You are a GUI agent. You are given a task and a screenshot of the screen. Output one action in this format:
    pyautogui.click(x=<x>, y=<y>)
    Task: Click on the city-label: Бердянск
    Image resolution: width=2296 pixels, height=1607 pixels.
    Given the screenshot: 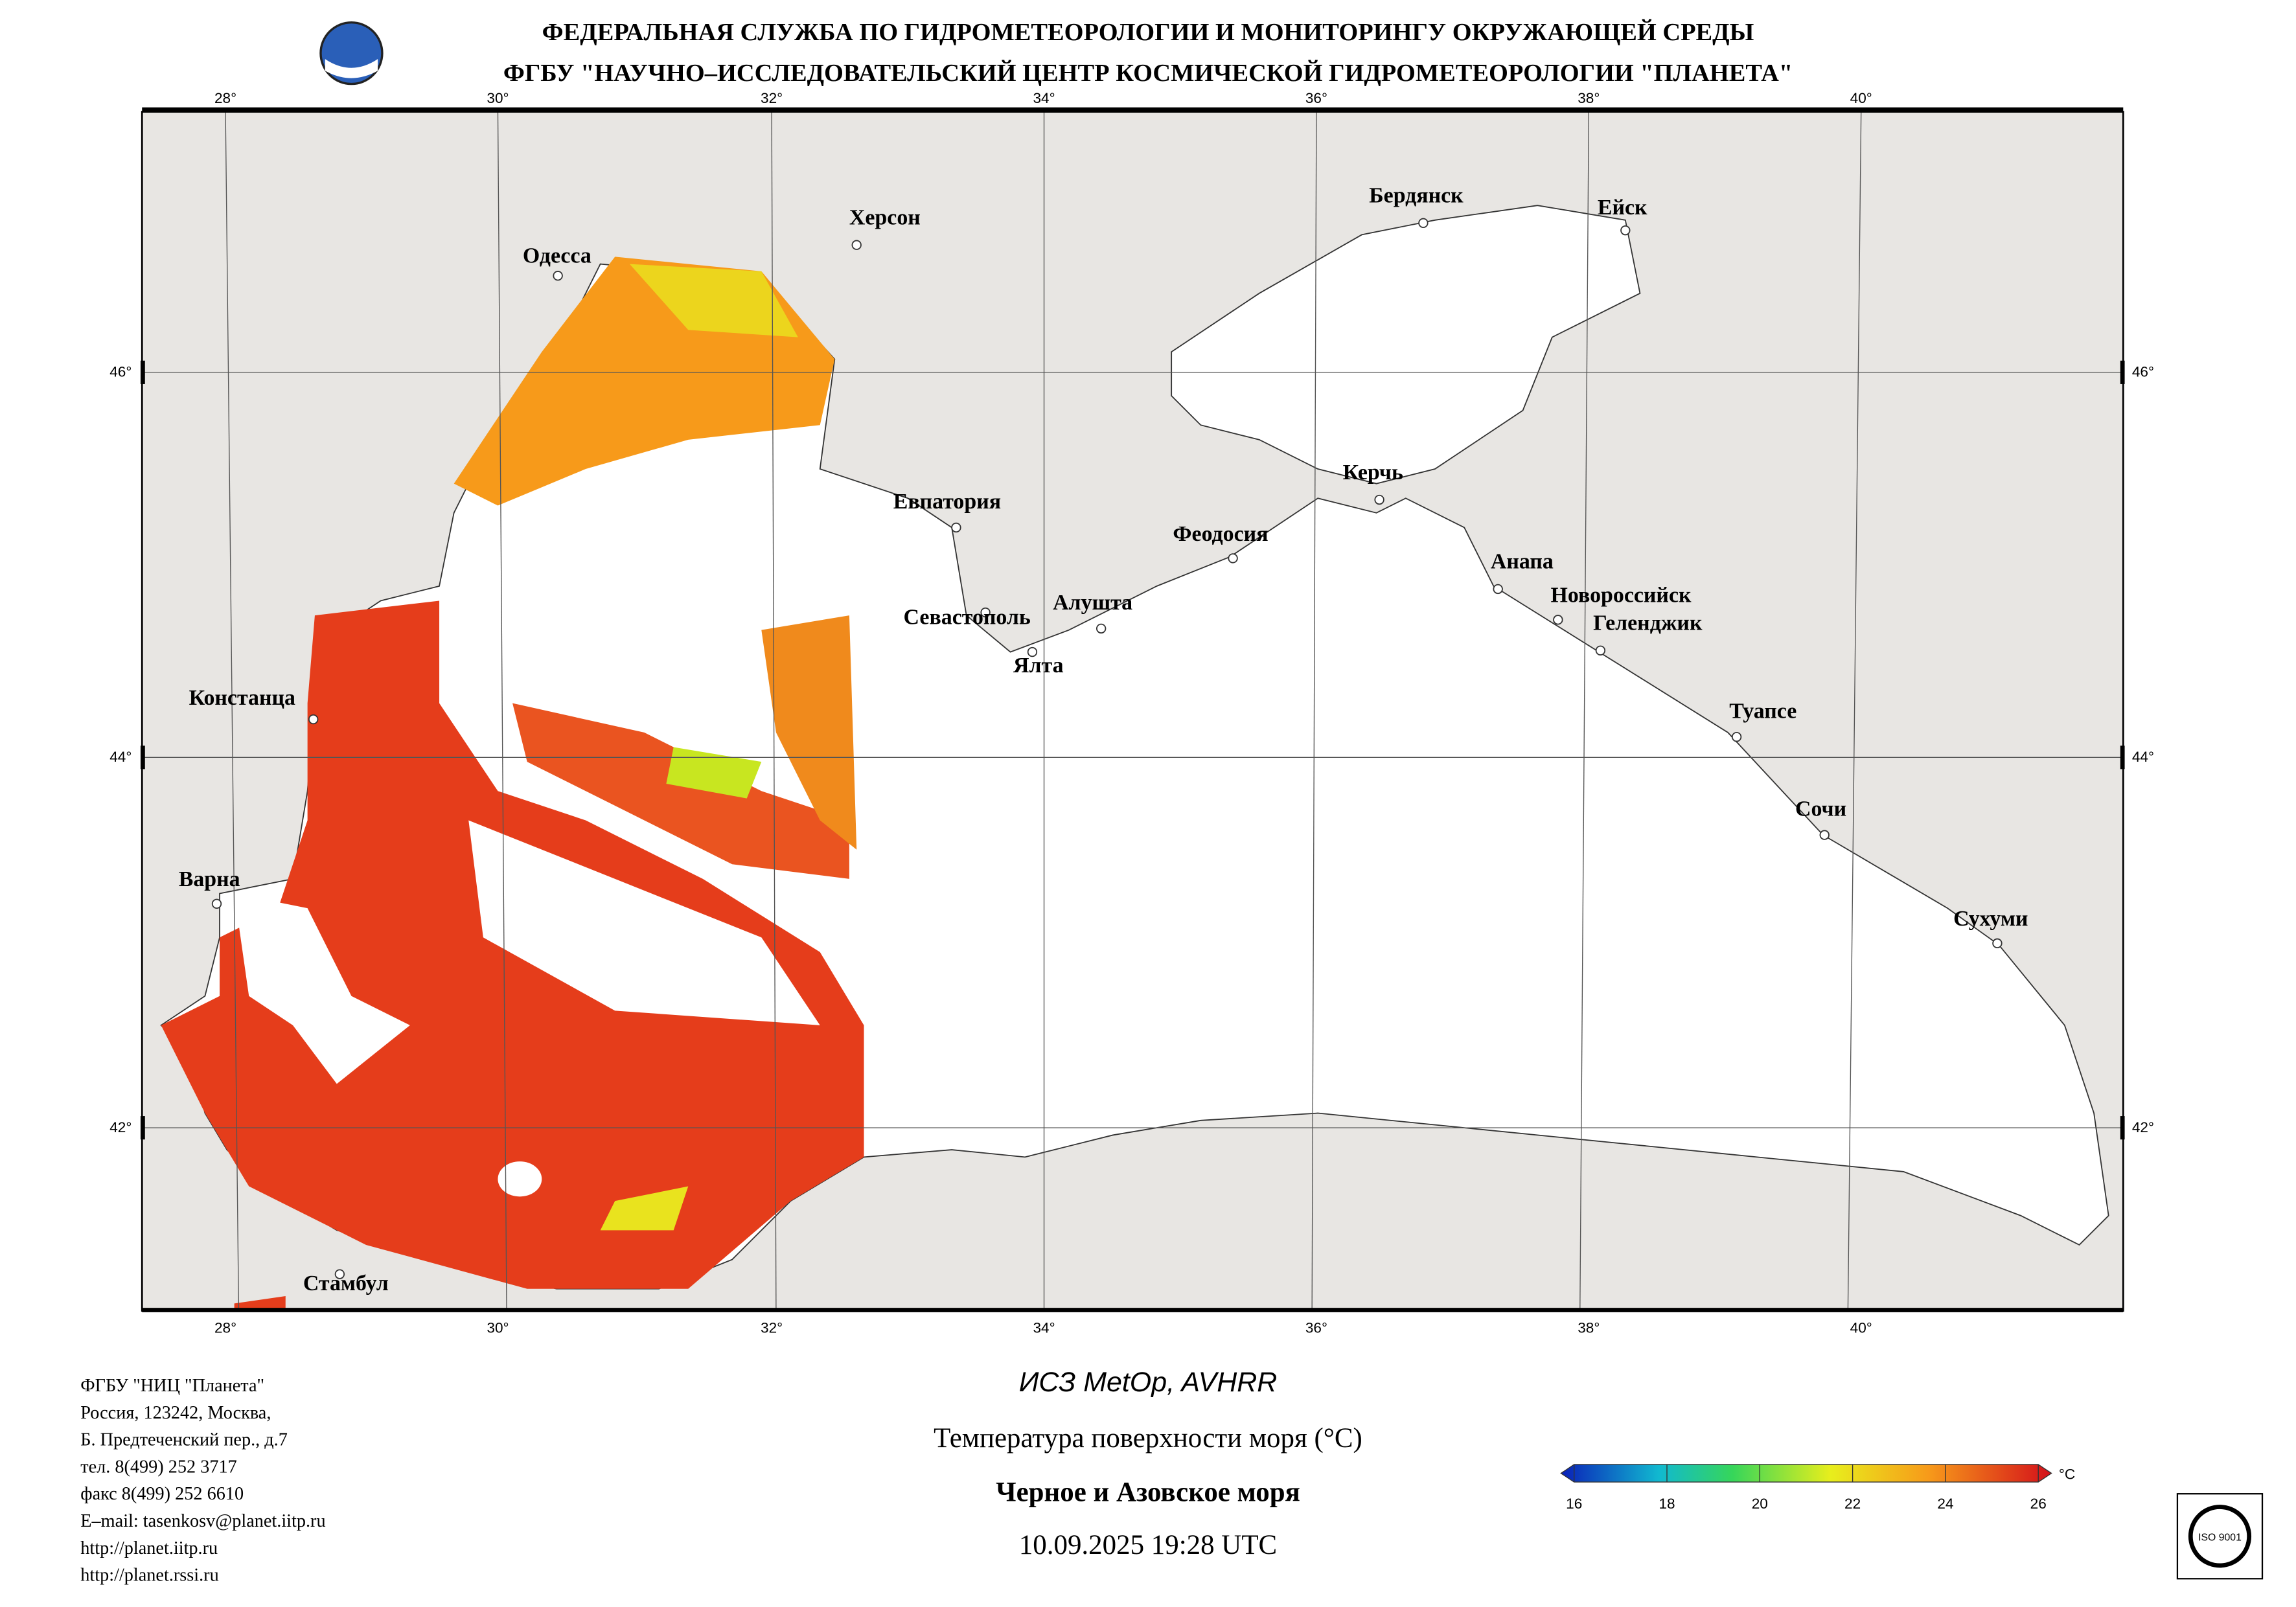 What is the action you would take?
    pyautogui.click(x=1416, y=196)
    